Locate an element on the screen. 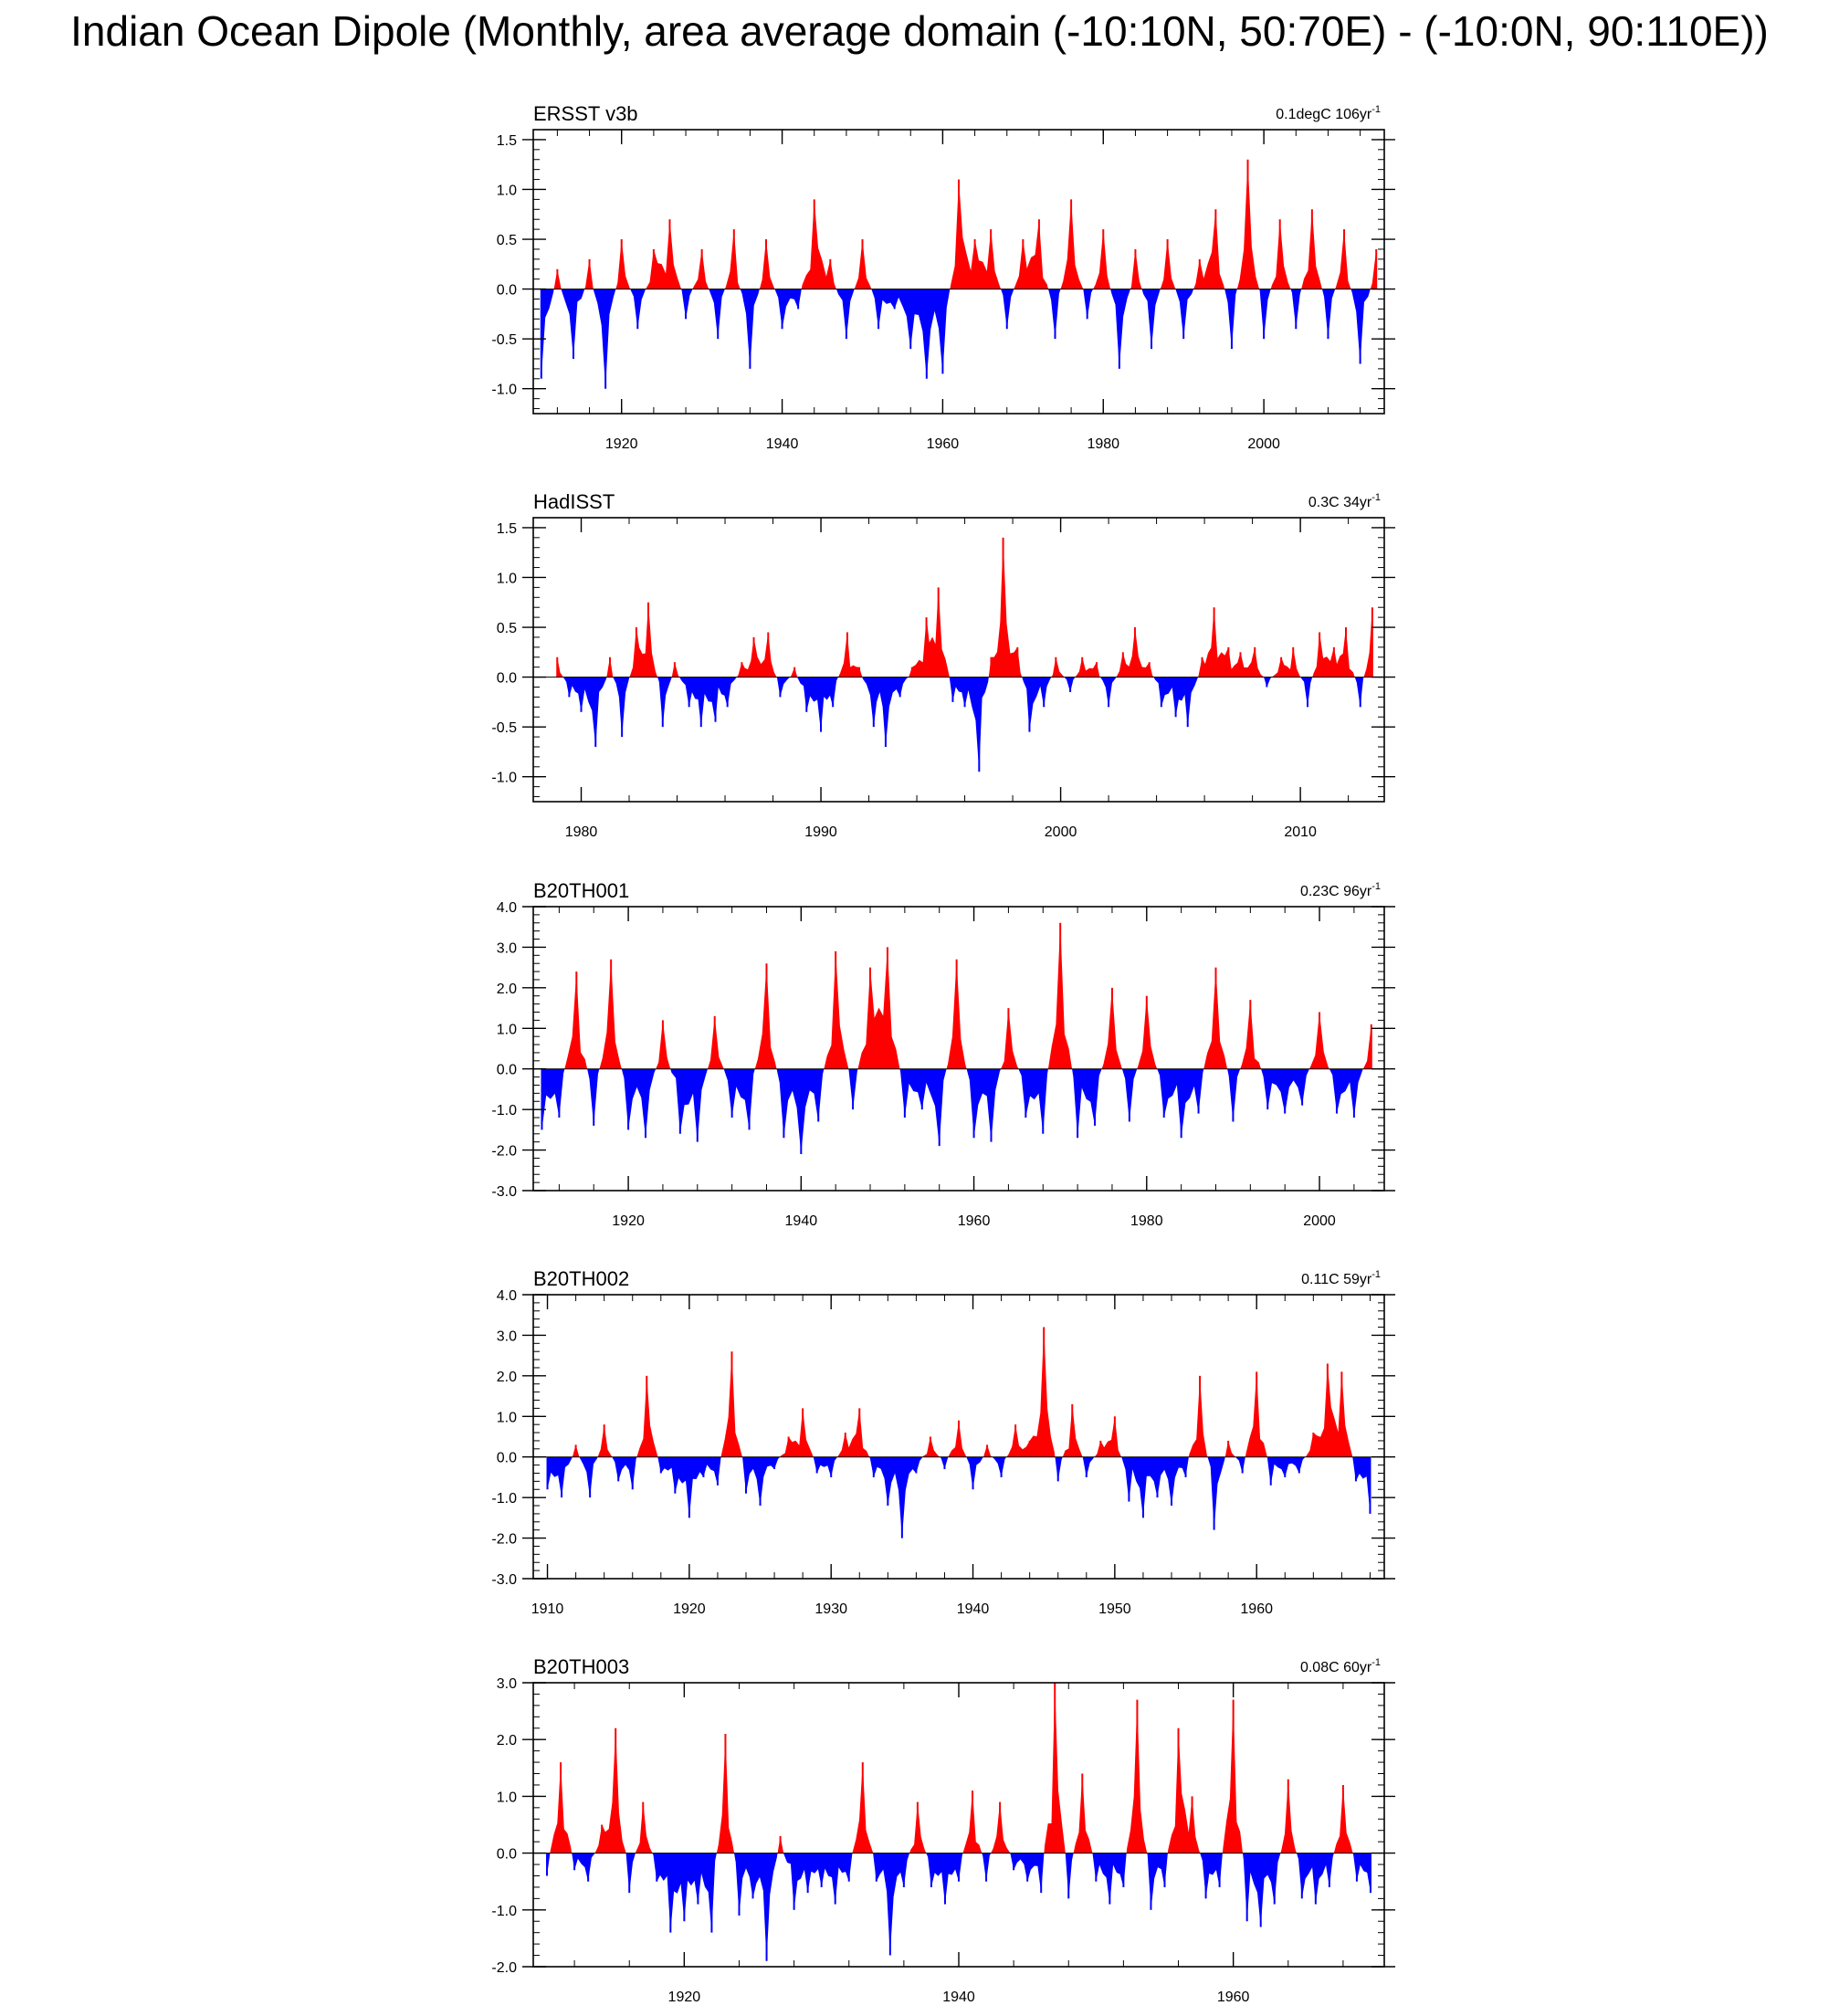 This screenshot has width=1839, height=2016. x-tick-label: 1930 is located at coordinates (830, 1609).